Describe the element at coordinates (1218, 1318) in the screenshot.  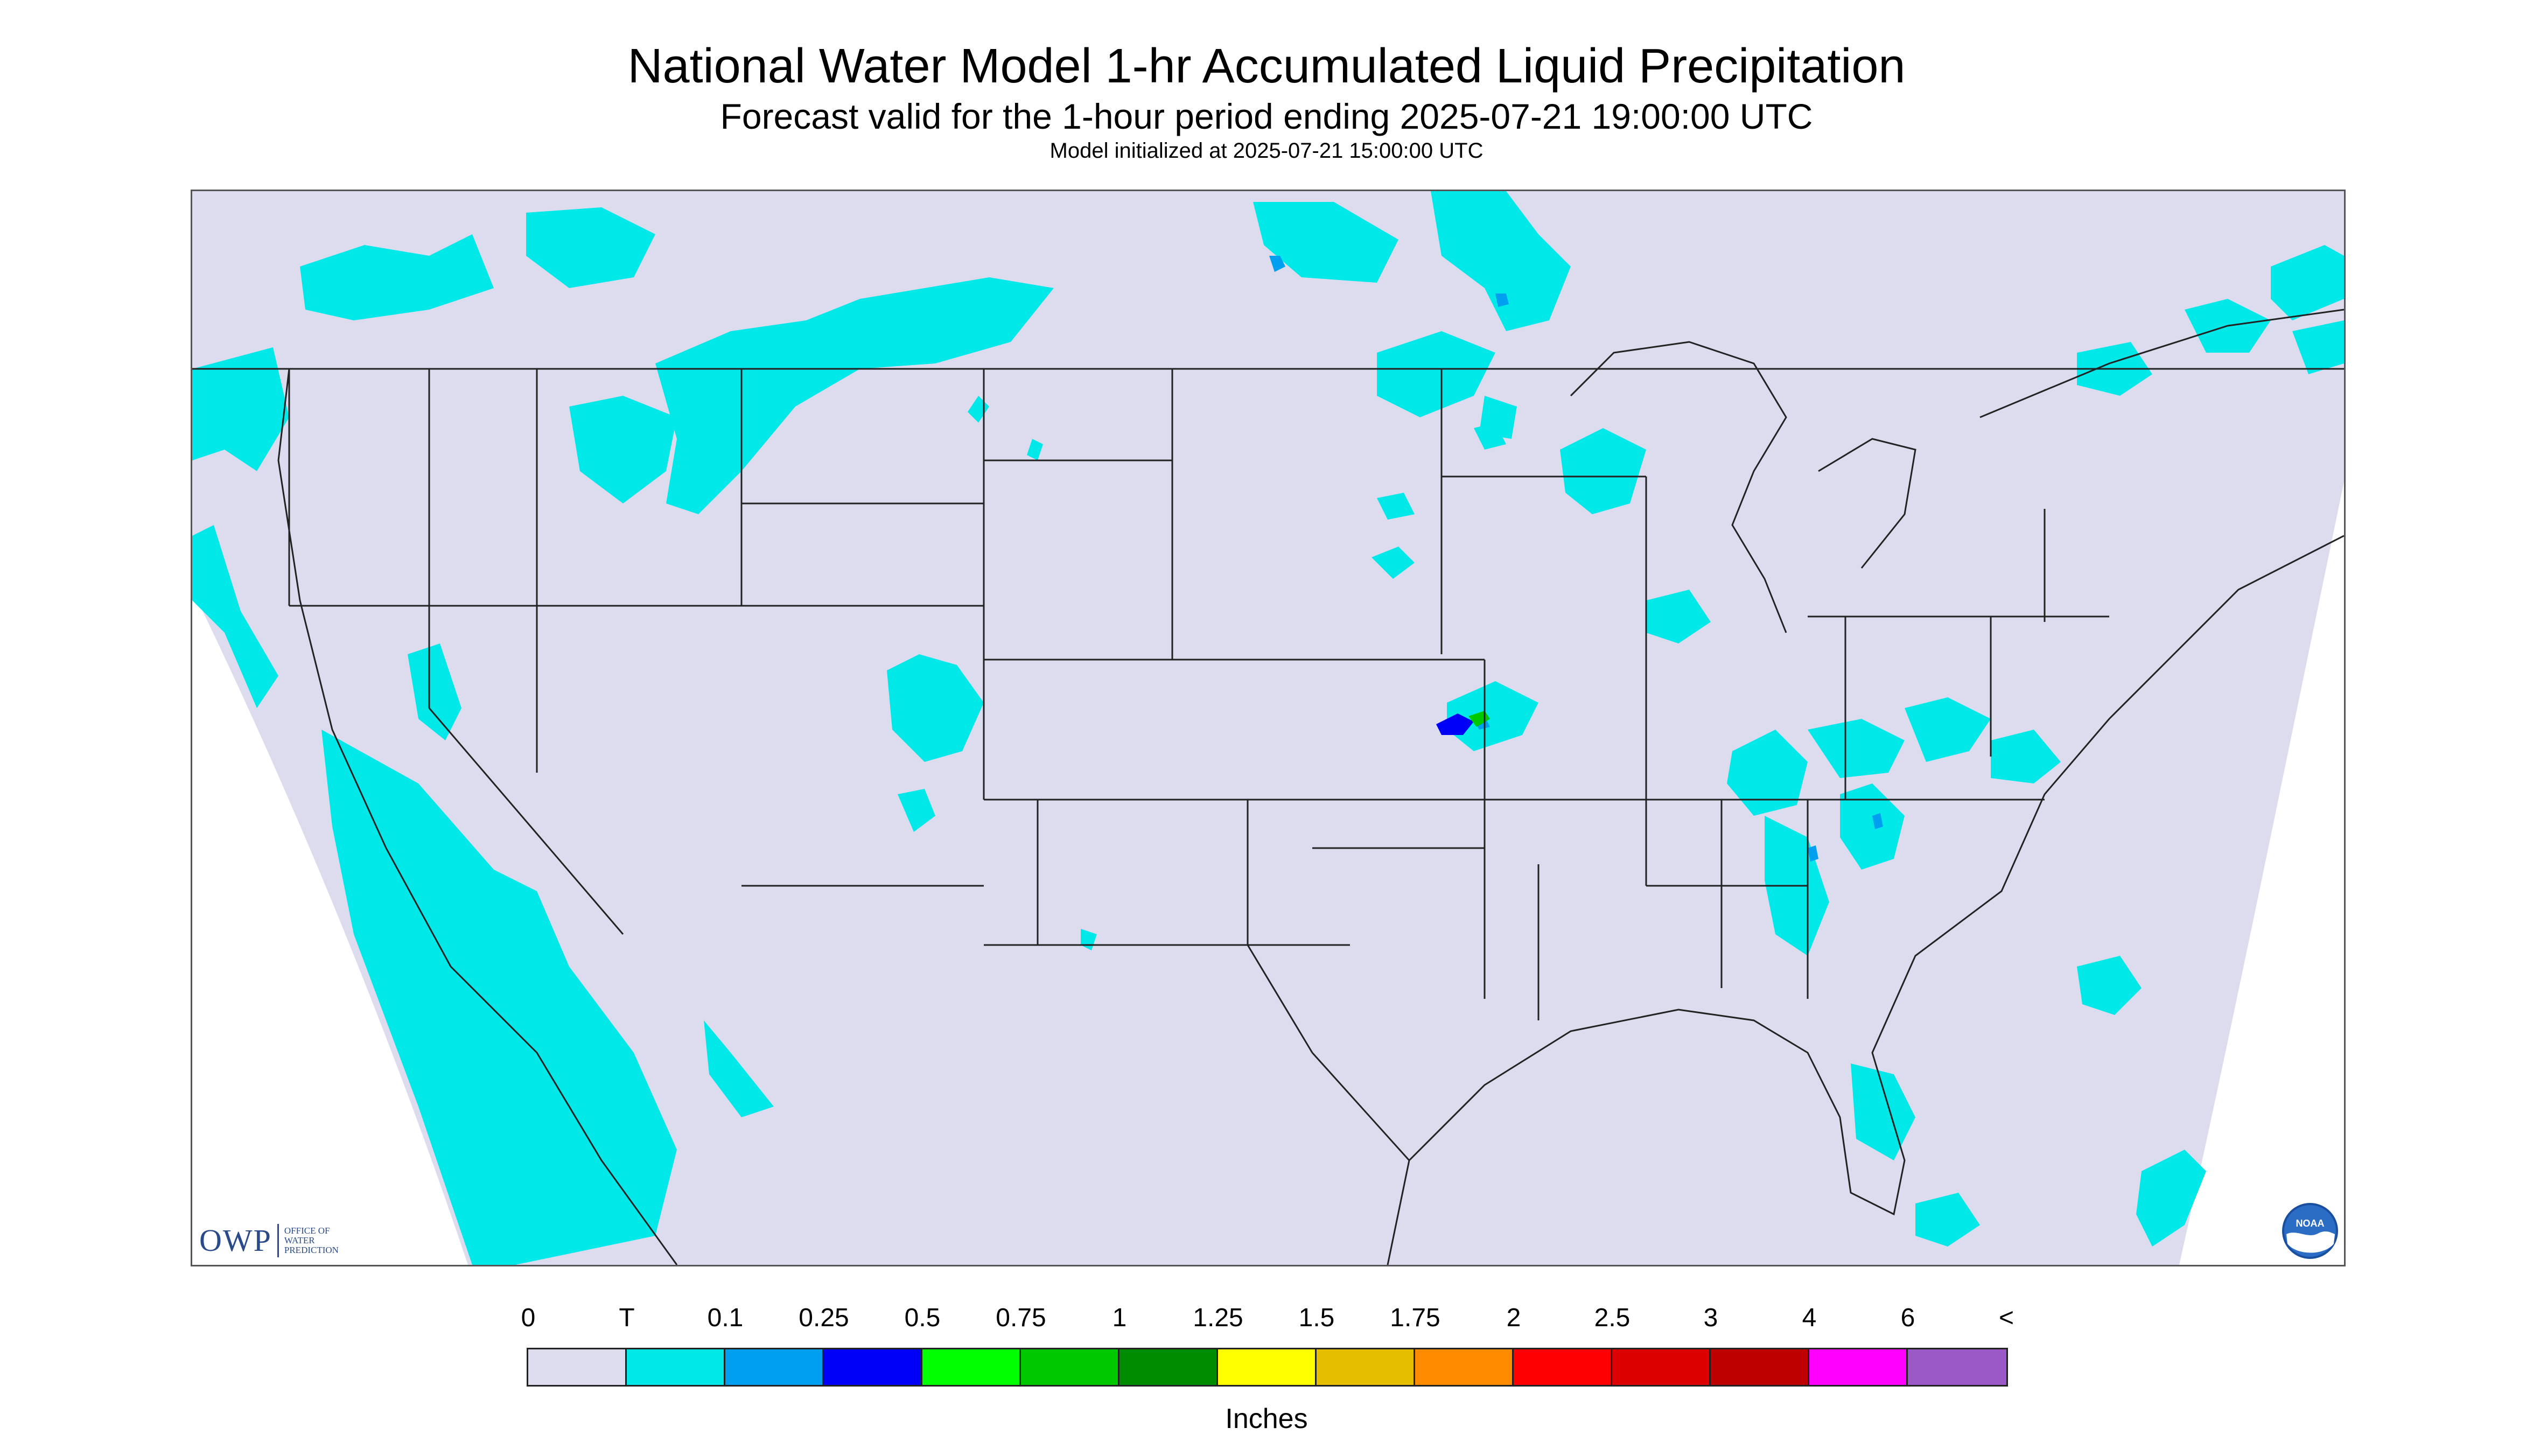
I see `legend-tick-label: 1.25` at that location.